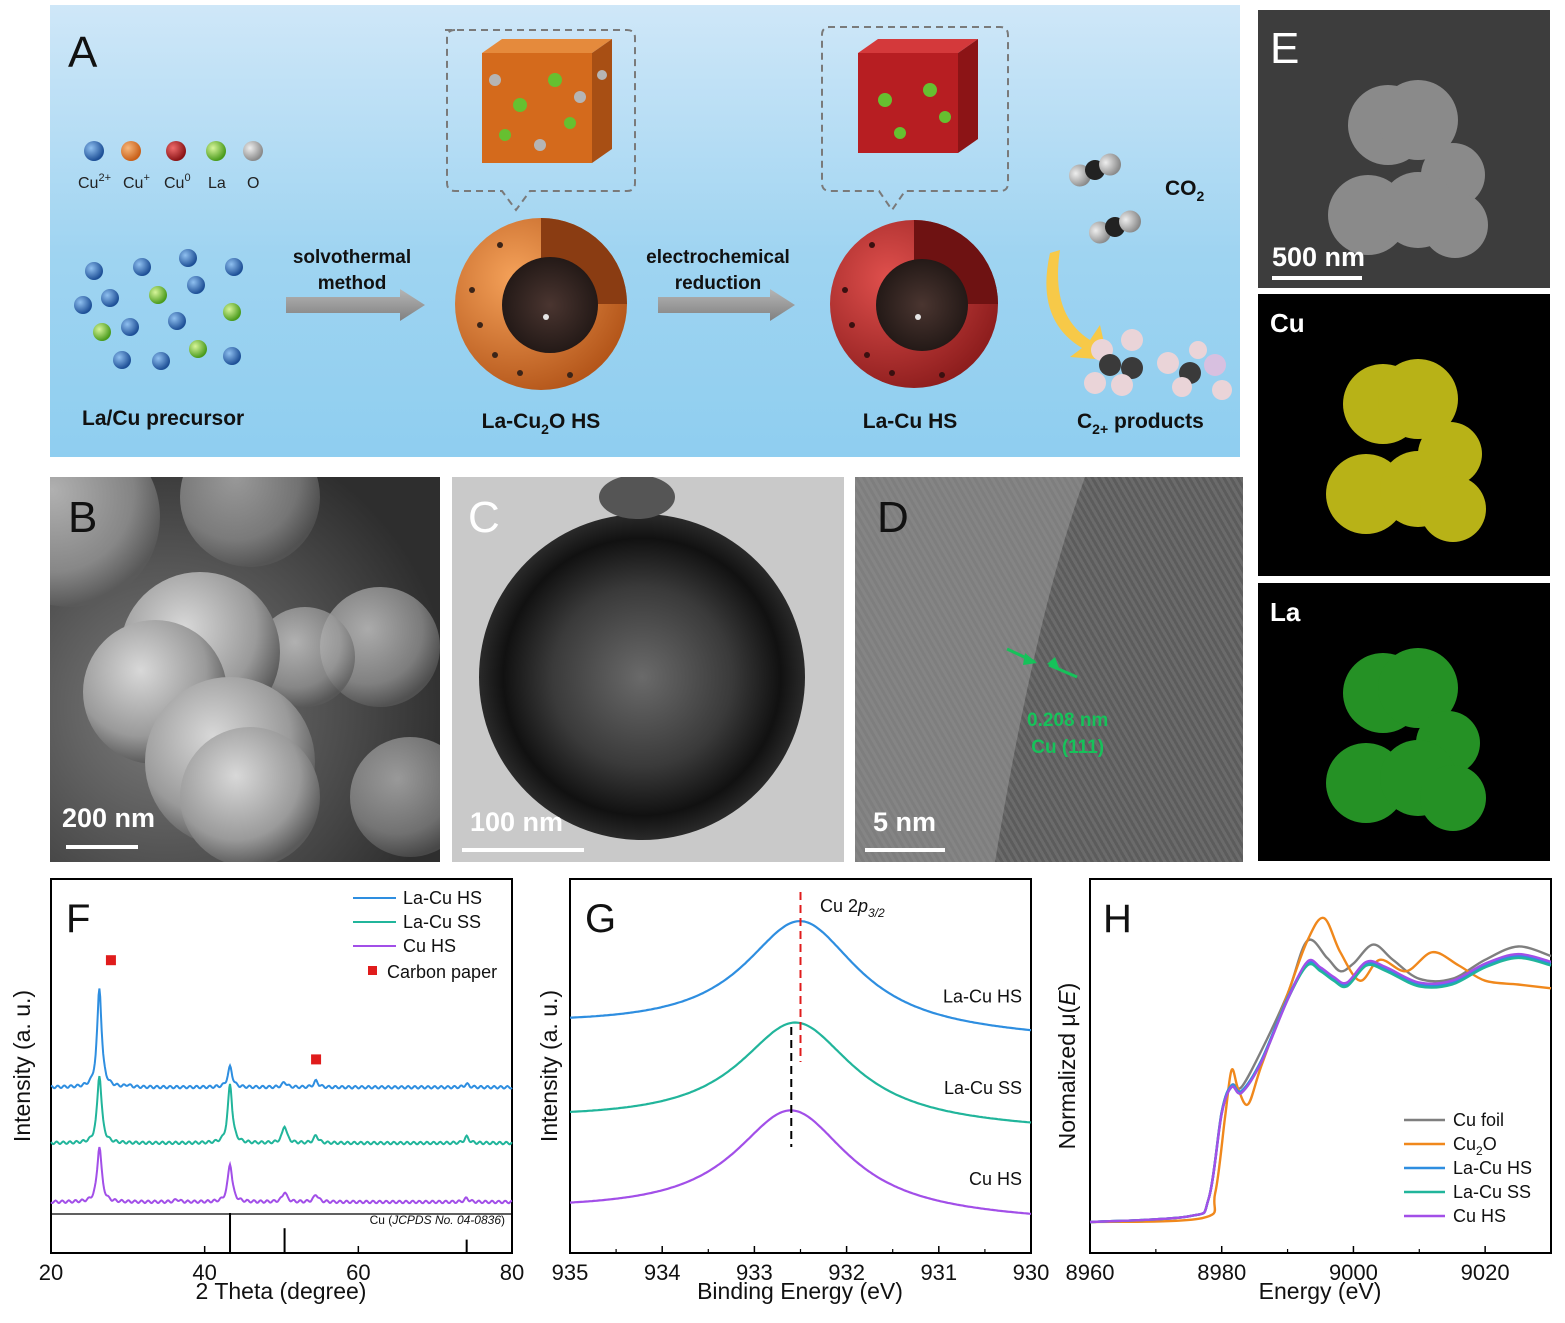 The width and height of the screenshot is (1565, 1323). I want to click on chart-f-extras: Cu (JCPDS No. 04-0836), so click(281, 1104).